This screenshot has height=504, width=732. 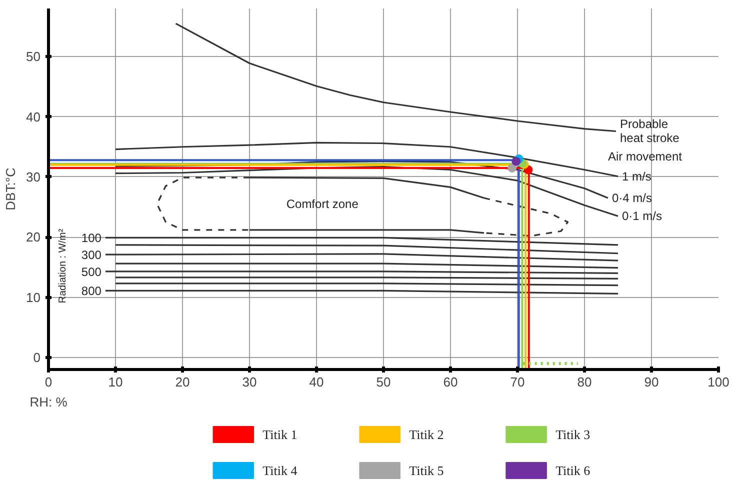 I want to click on legend-label: Titik 6, so click(x=573, y=470).